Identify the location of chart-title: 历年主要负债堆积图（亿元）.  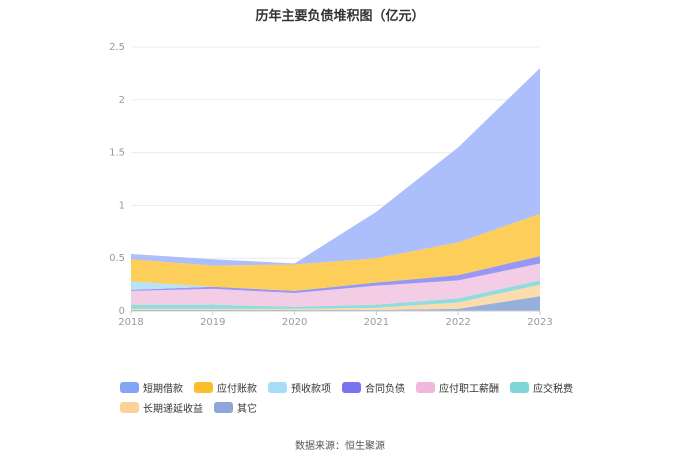
(340, 16).